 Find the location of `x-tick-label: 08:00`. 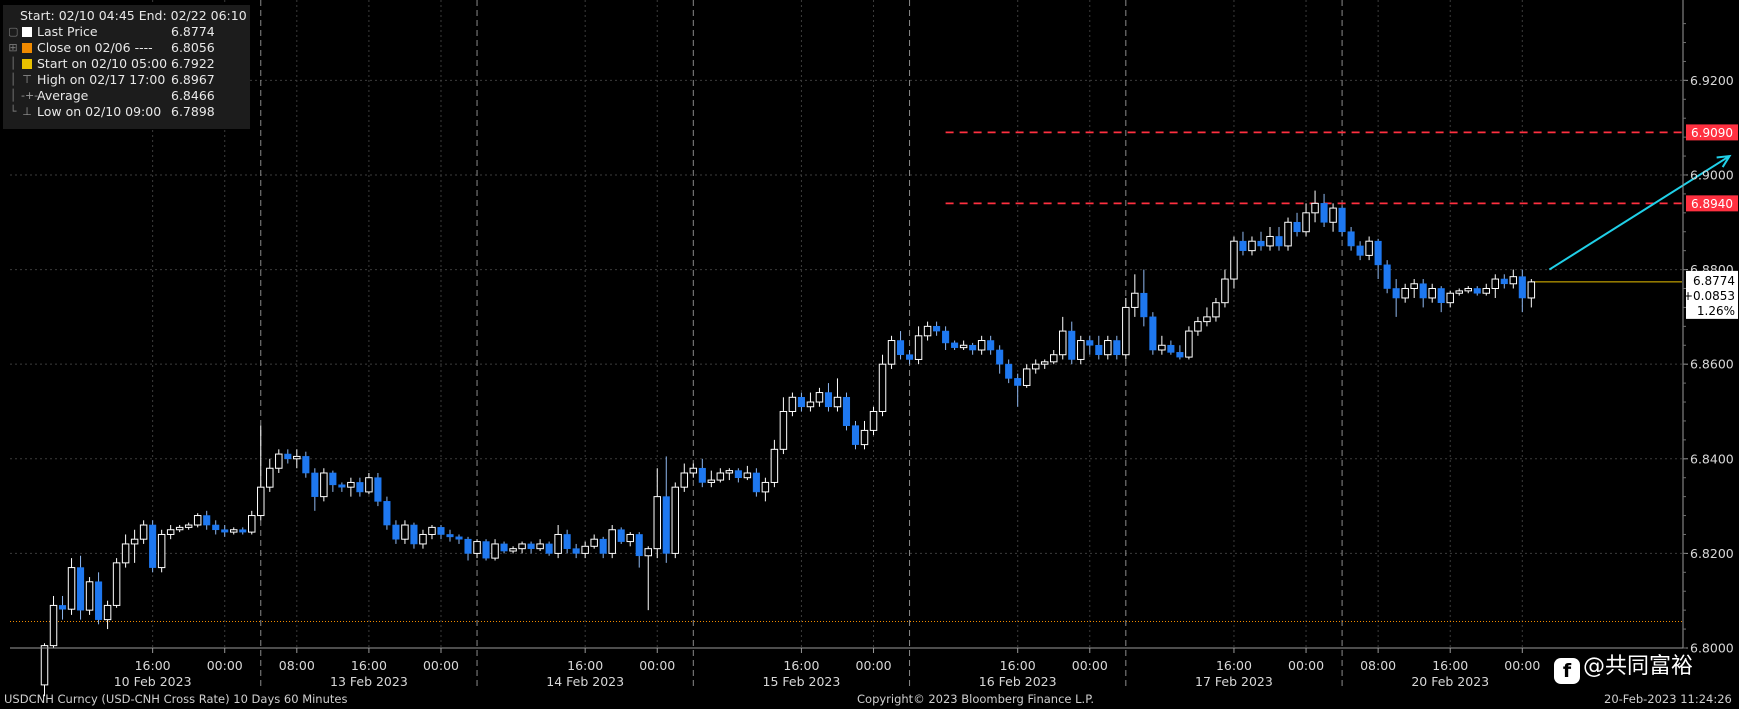

x-tick-label: 08:00 is located at coordinates (297, 665).